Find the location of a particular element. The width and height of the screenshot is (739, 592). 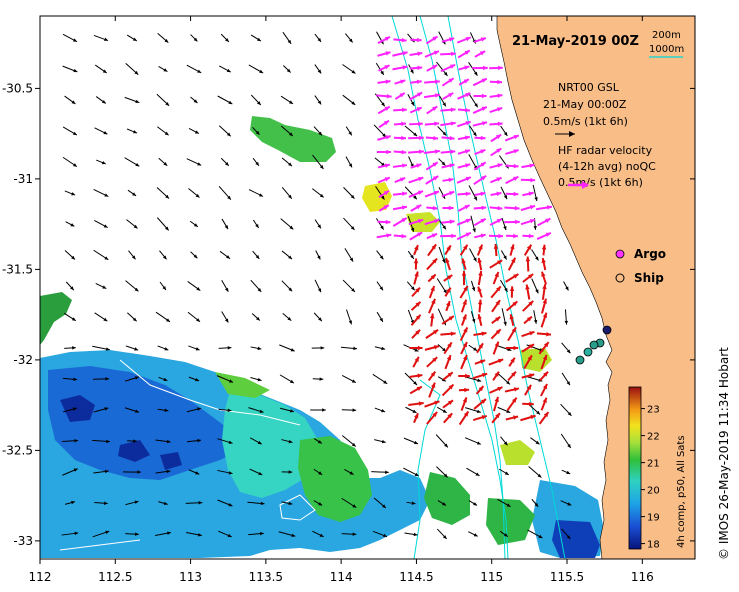

nrt-legend: NRT00 GSL 21-May 00:00Z 0.5m/s (1kt 6h) is located at coordinates (585, 109).